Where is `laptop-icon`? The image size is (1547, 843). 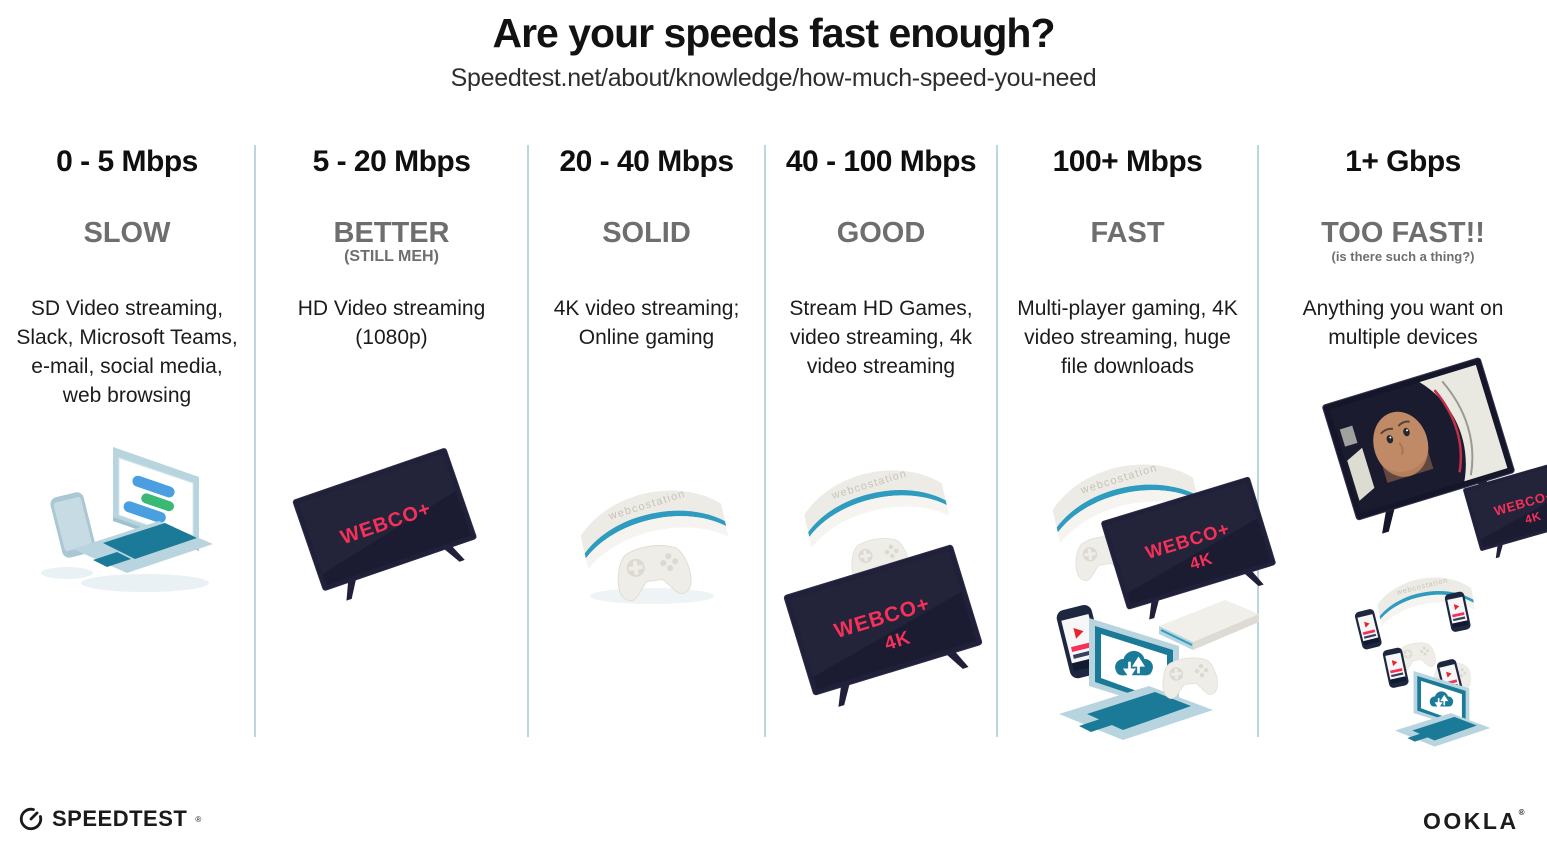 laptop-icon is located at coordinates (143, 510).